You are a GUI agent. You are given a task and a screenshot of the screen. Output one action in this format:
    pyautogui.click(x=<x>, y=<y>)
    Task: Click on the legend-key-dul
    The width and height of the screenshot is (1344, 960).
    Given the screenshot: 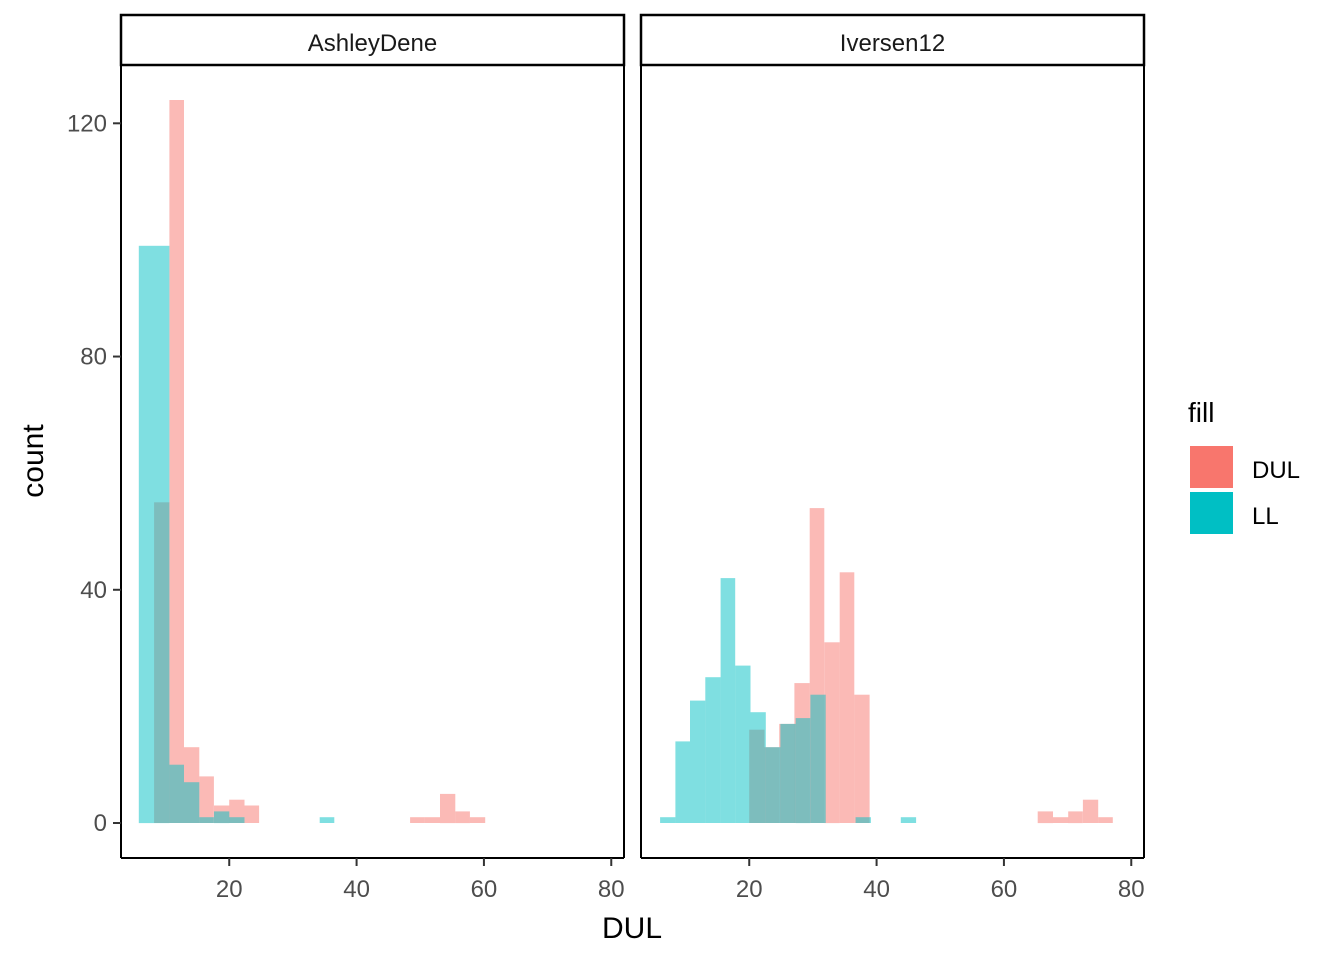 What is the action you would take?
    pyautogui.click(x=1211, y=467)
    